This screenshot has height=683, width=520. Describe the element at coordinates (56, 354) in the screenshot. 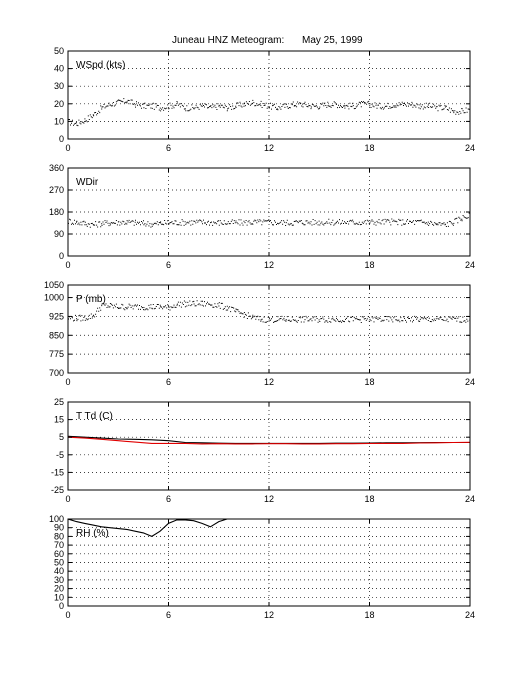

I see `y-tick-label: 775` at that location.